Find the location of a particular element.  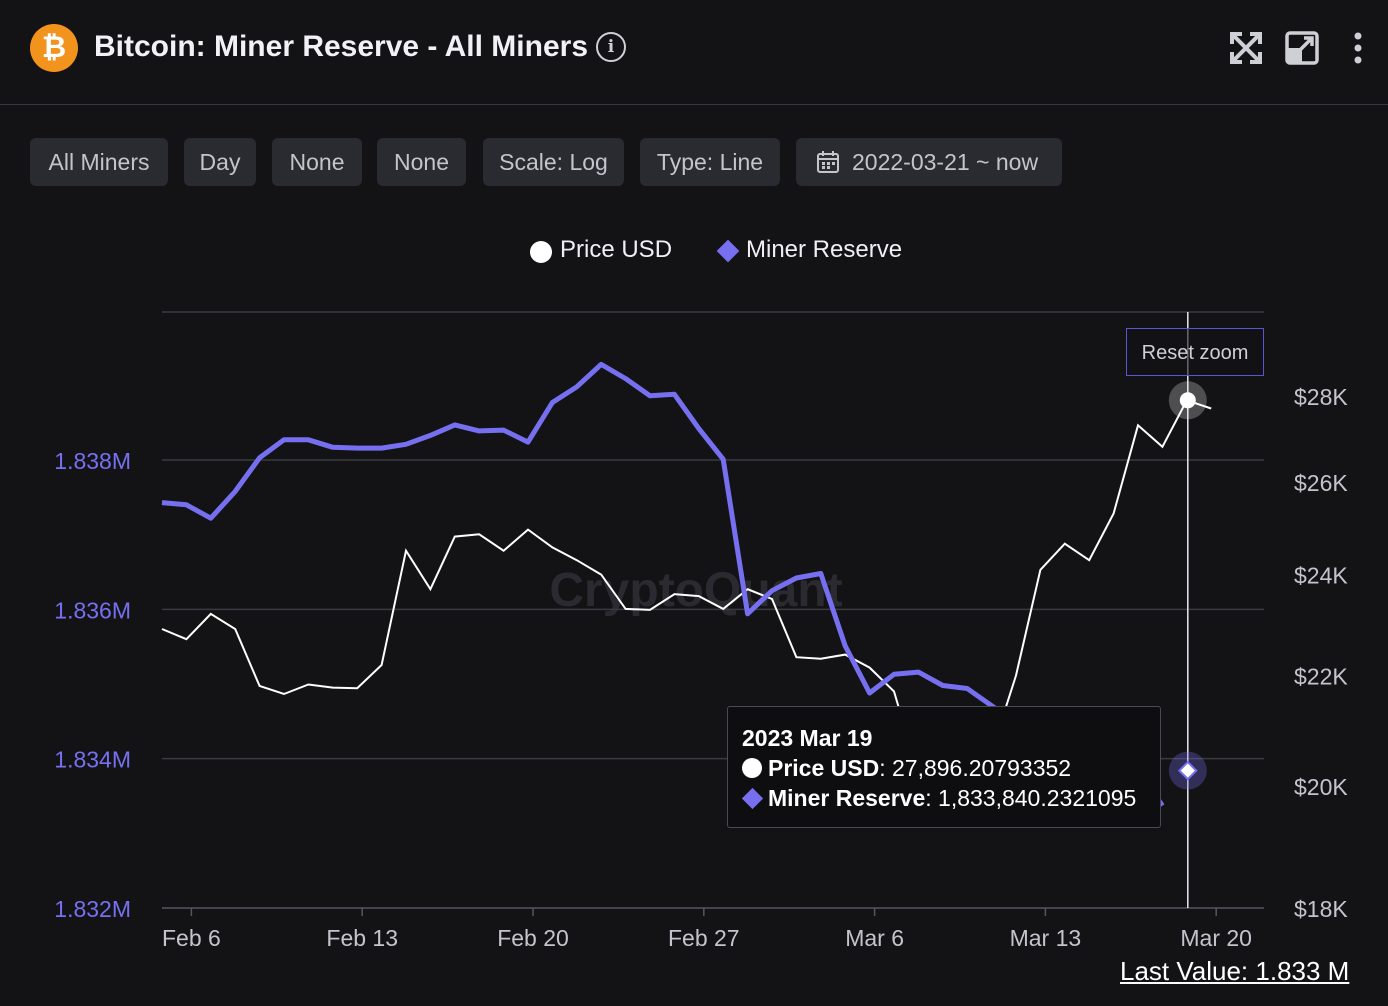

legend-miner-reserve: Miner Reserve is located at coordinates (824, 249).